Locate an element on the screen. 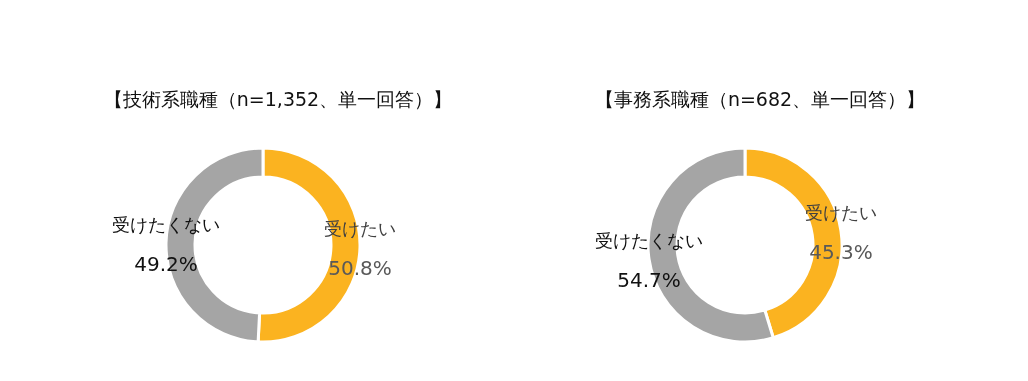 The height and width of the screenshot is (381, 1028). data-label: 49.2% is located at coordinates (166, 263).